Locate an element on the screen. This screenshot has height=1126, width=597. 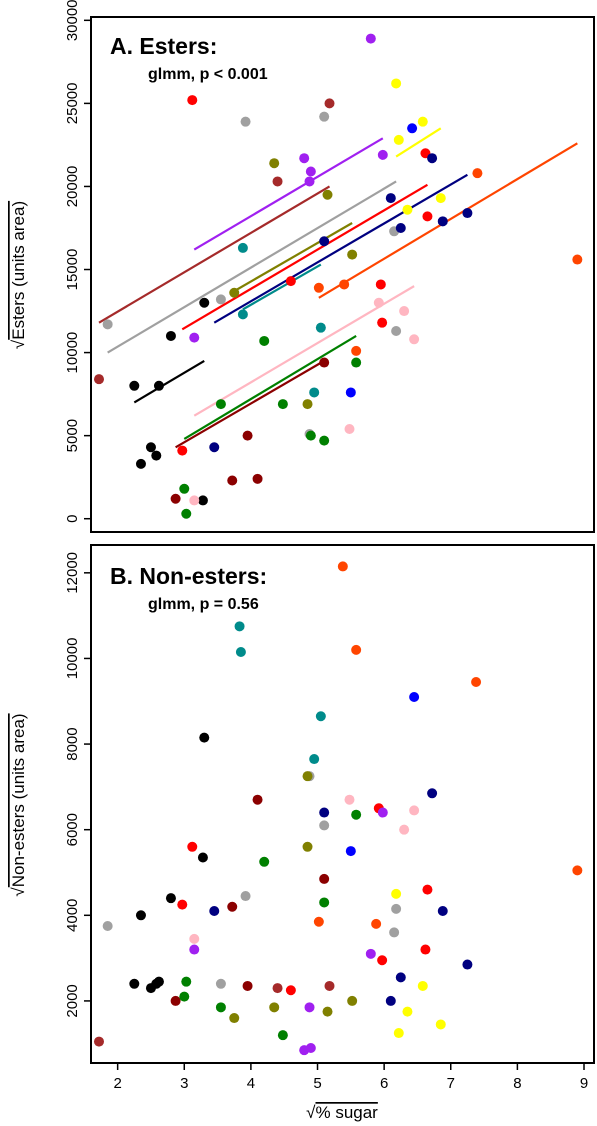
x-tick-label: 5 is located at coordinates (317, 1083).